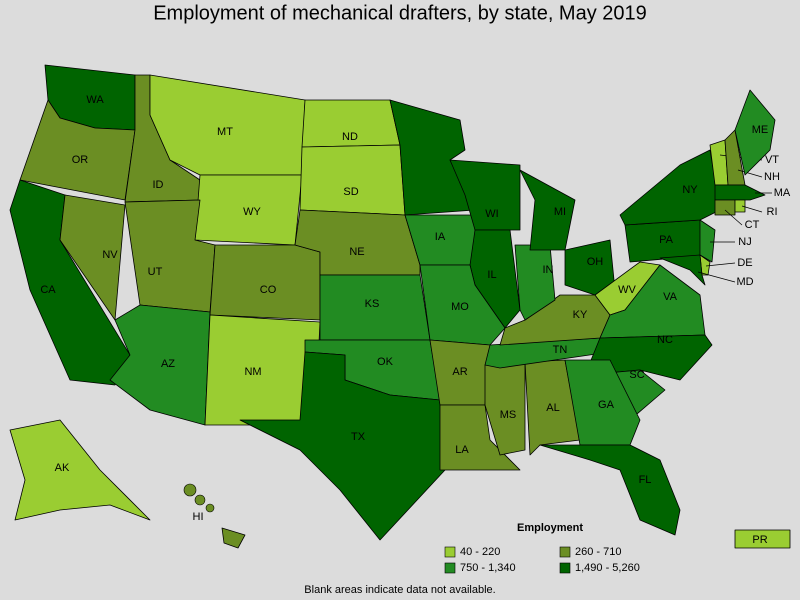 The width and height of the screenshot is (800, 600). Describe the element at coordinates (399, 590) in the screenshot. I see `footnote: Blank areas indicate data not available.` at that location.